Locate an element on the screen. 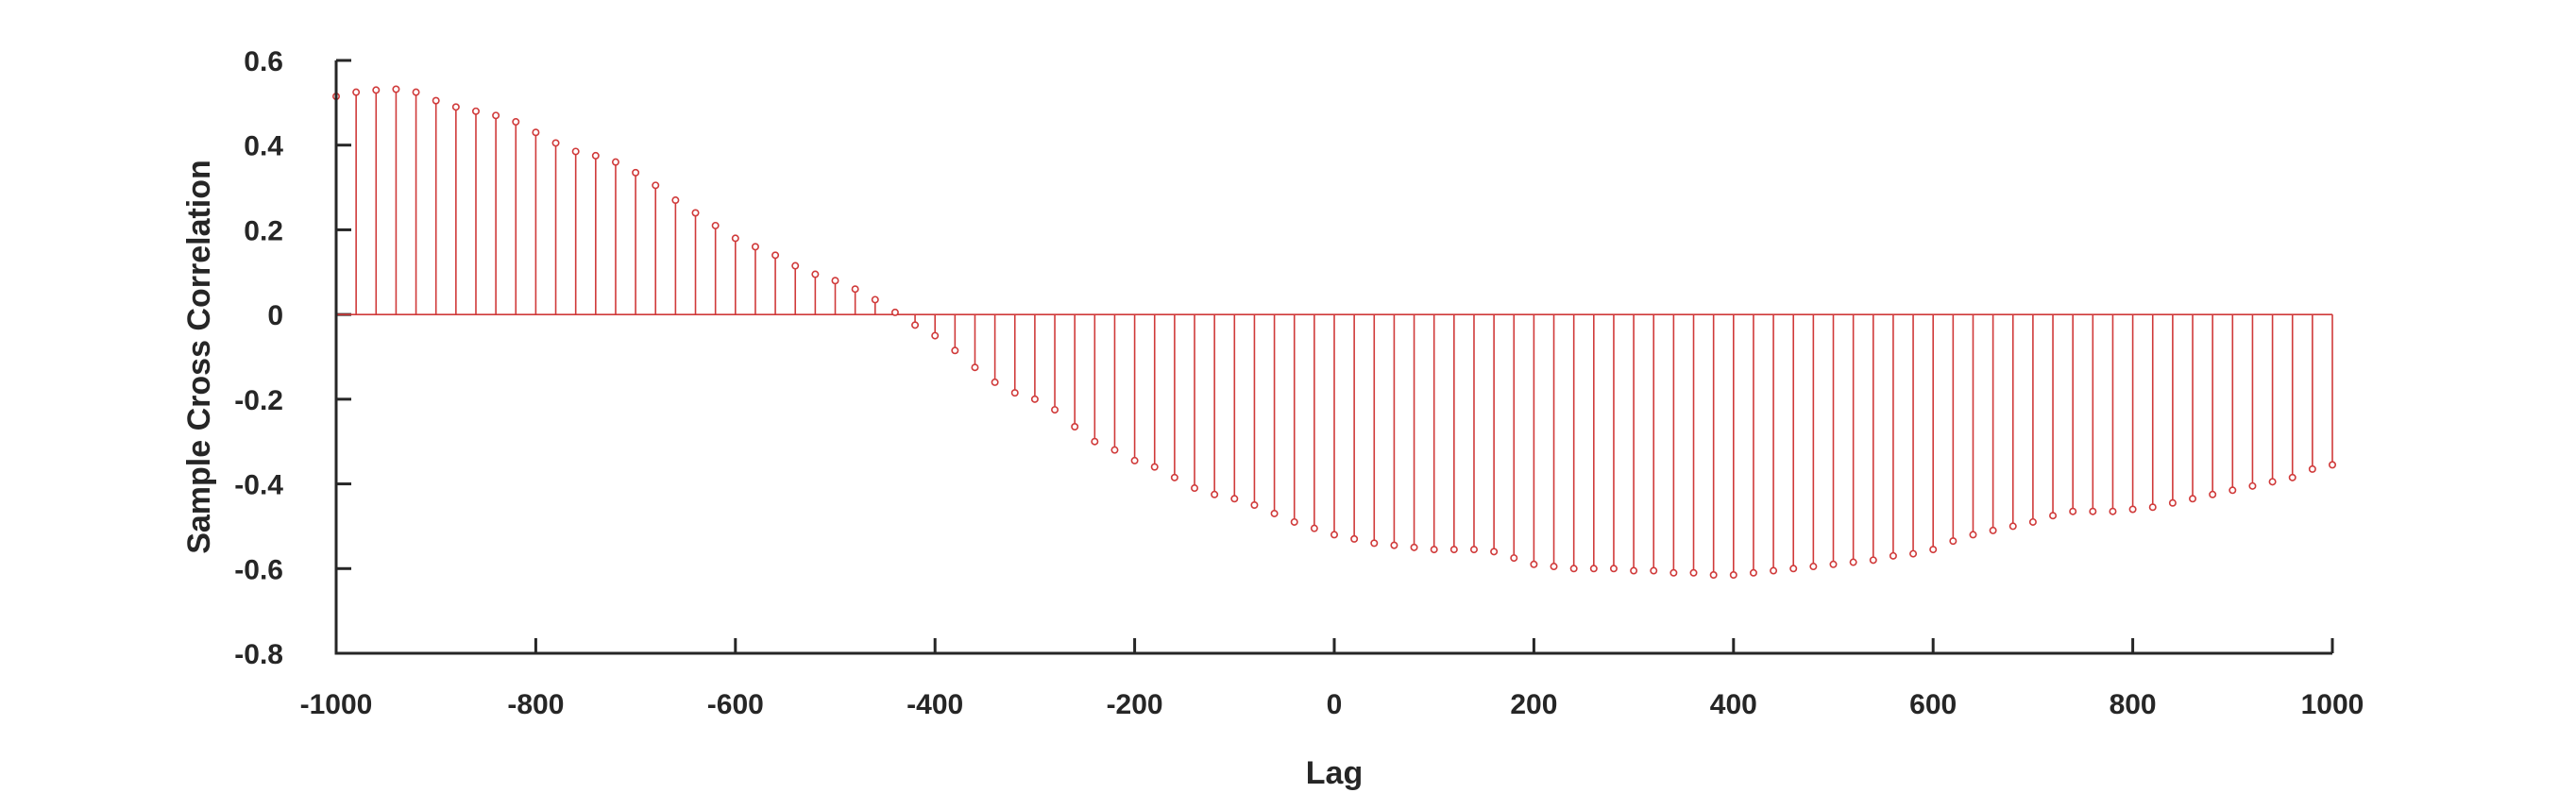  y-tick-label: 0.6 is located at coordinates (263, 61).